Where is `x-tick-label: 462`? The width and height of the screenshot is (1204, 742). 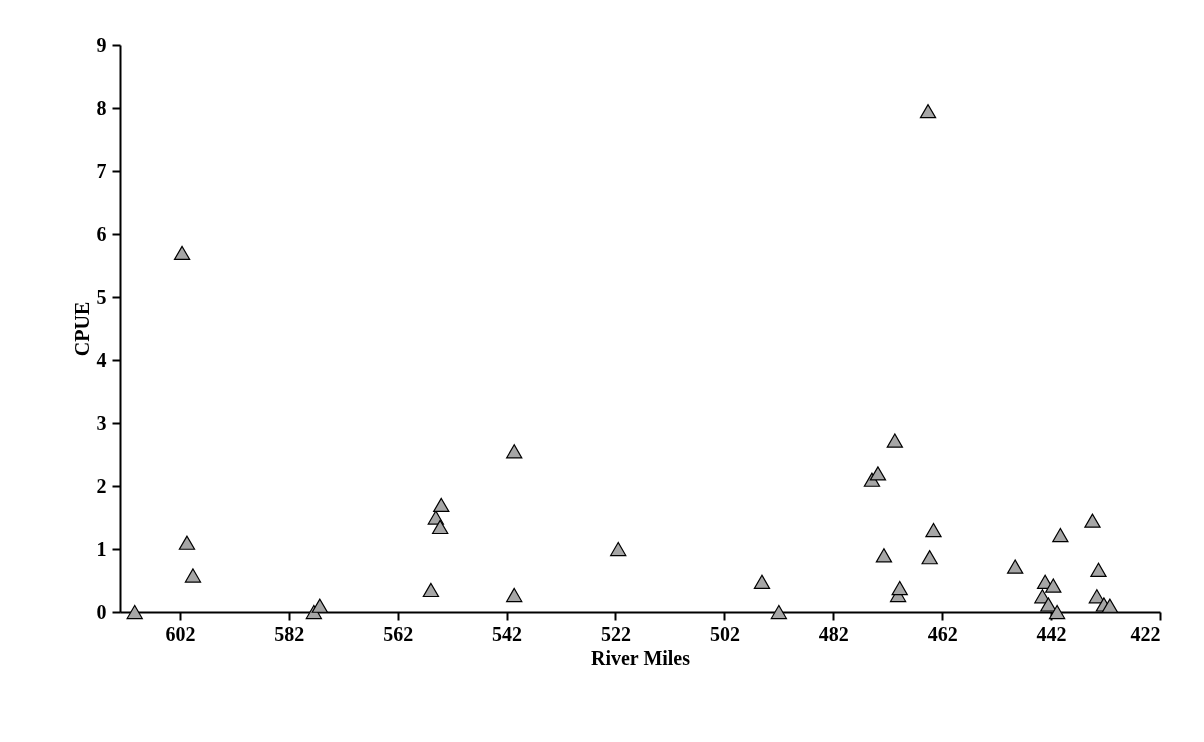
x-tick-label: 462 is located at coordinates (942, 633).